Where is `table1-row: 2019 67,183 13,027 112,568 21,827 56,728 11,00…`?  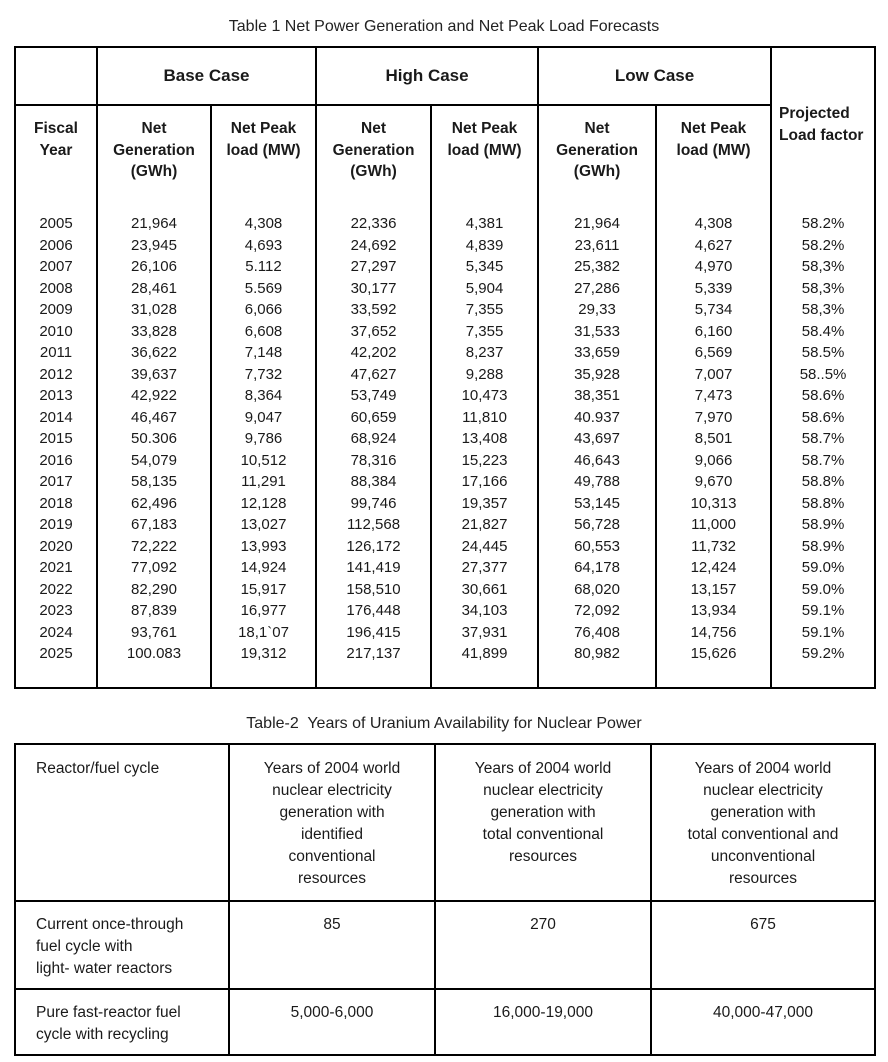
table1-row: 2019 67,183 13,027 112,568 21,827 56,728 11,00… is located at coordinates (445, 525).